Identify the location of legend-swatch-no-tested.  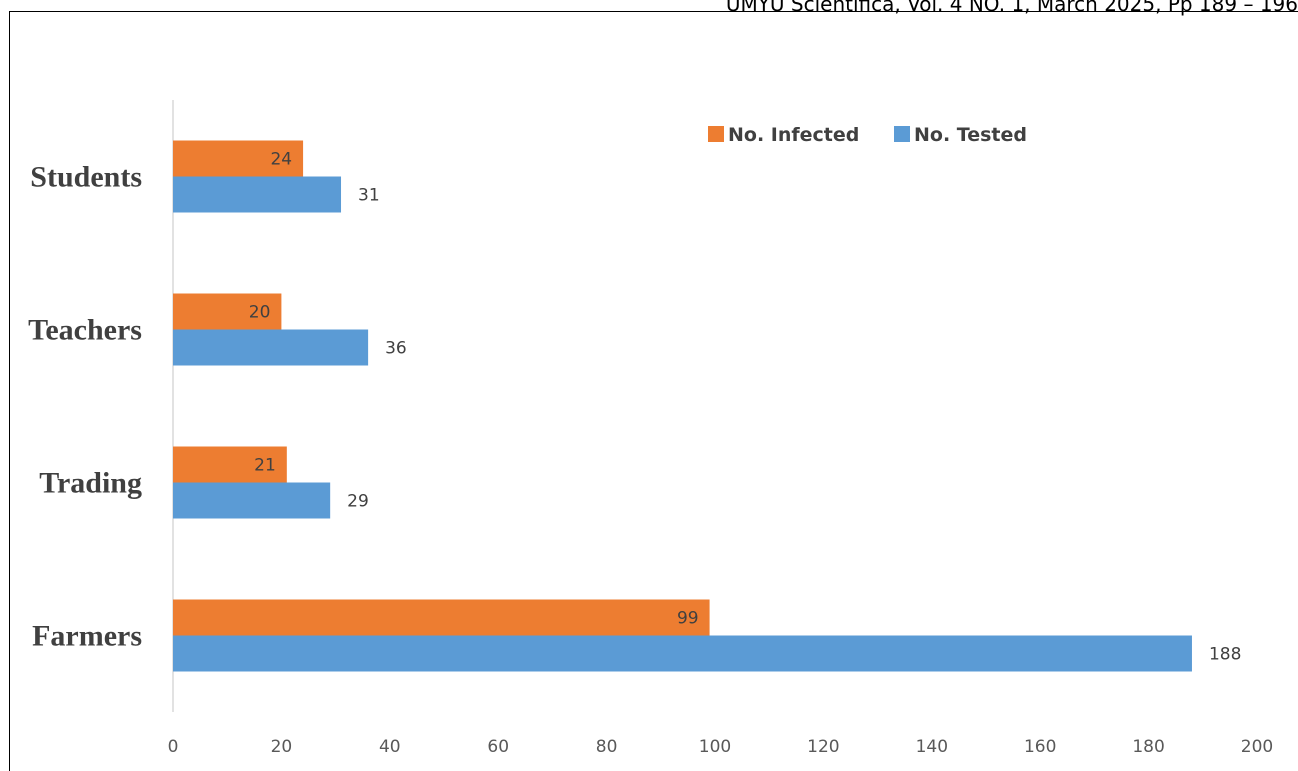
(902, 134).